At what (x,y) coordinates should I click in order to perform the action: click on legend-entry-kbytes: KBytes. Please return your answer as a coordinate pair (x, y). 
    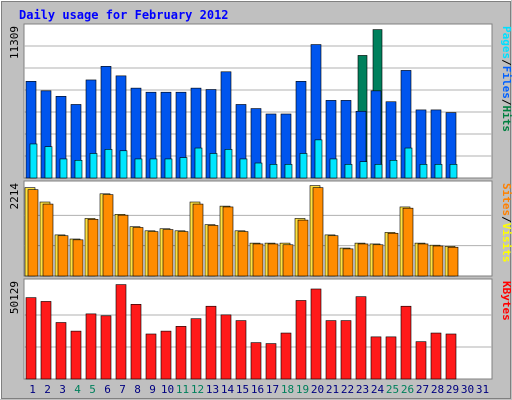
    Looking at the image, I should click on (506, 301).